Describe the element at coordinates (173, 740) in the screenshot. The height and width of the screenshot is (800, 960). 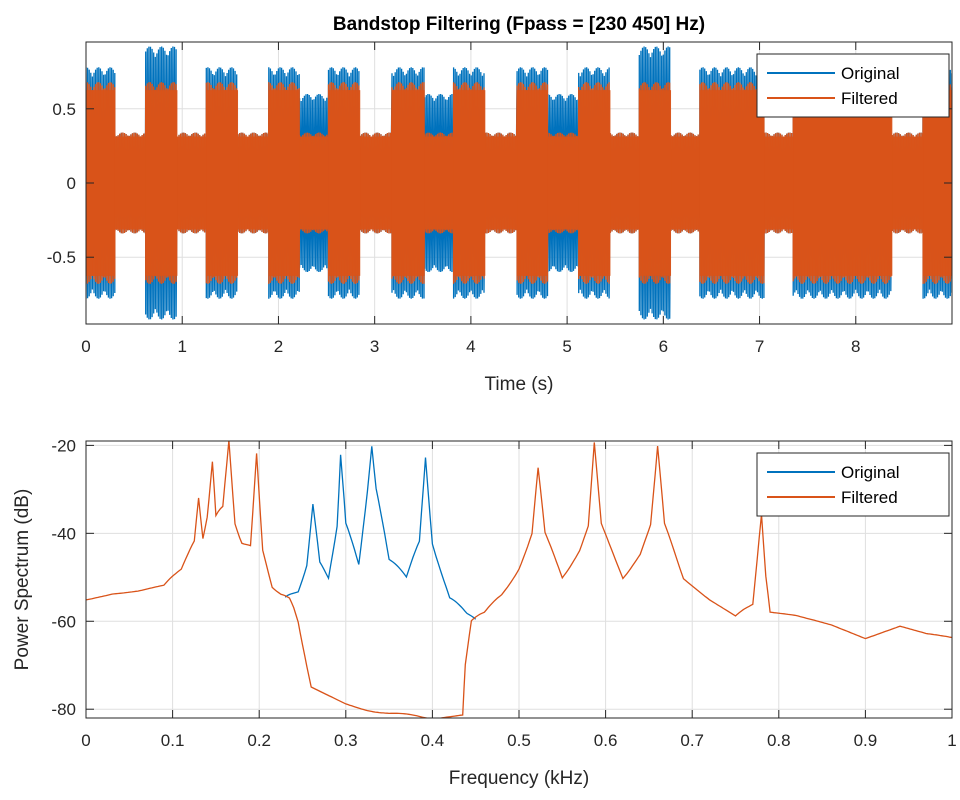
I see `x-tick-label: 0.1` at that location.